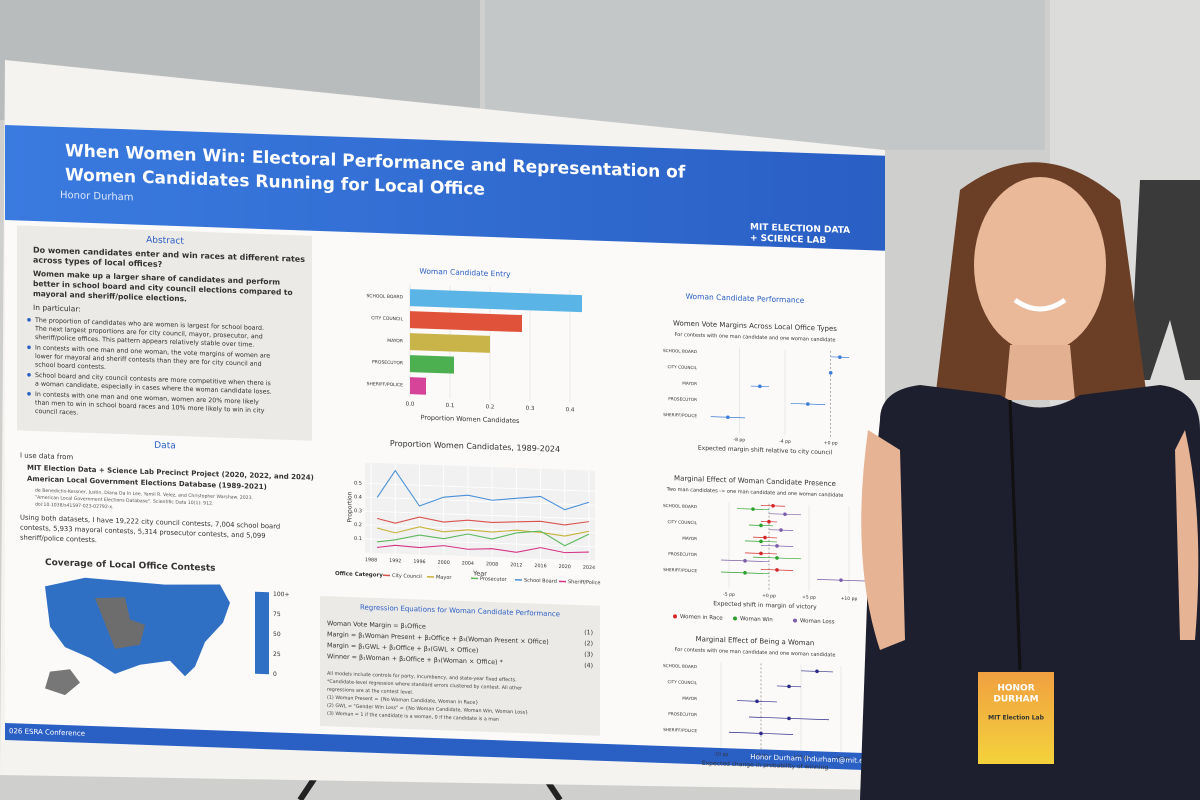 Image resolution: width=1200 pixels, height=800 pixels. I want to click on arm, so click(1187, 535).